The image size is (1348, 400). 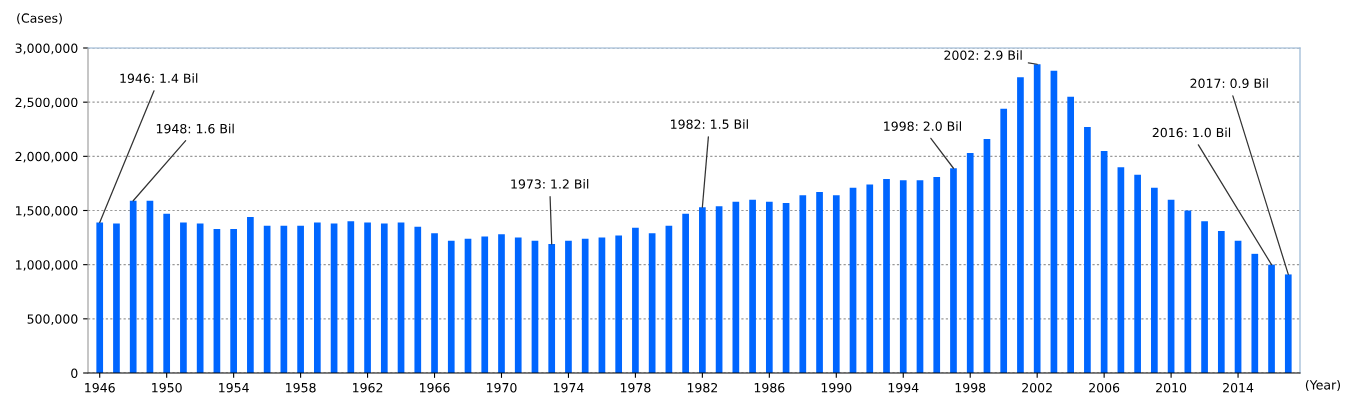 What do you see at coordinates (47, 211) in the screenshot?
I see `y-tick-label: 1,500,000` at bounding box center [47, 211].